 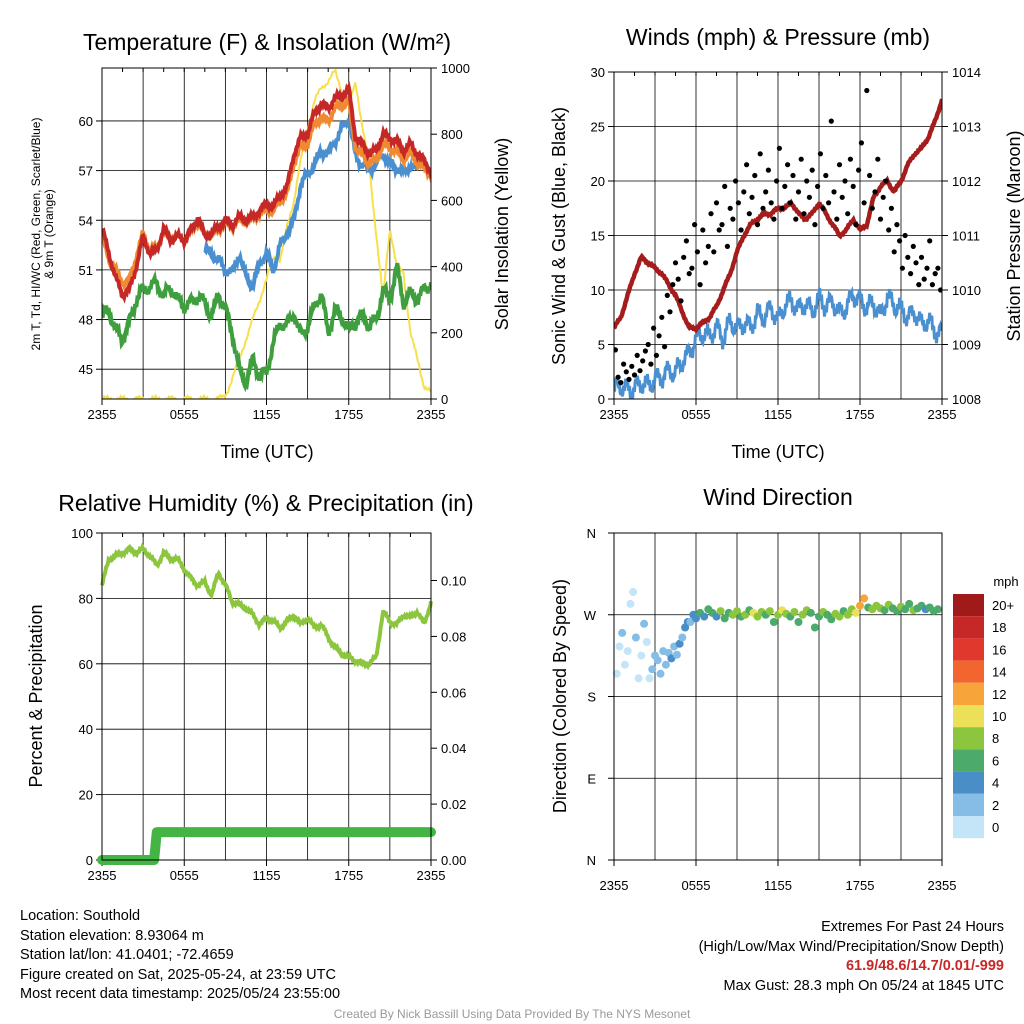 I want to click on panel4-grid, so click(x=778, y=696).